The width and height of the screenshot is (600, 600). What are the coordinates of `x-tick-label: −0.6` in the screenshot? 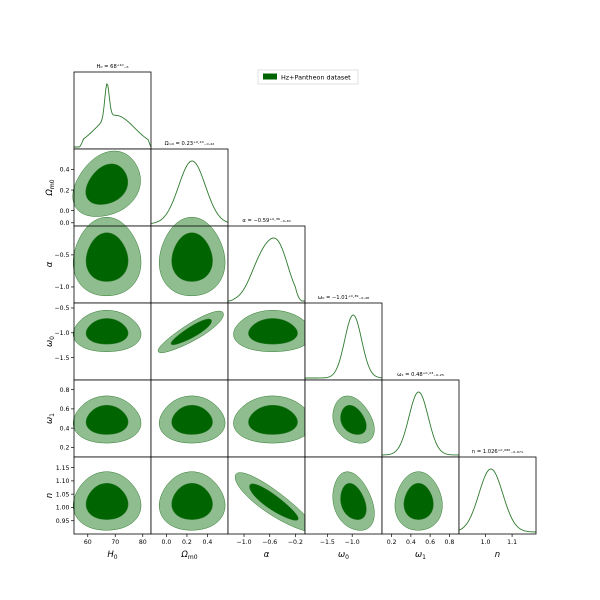 It's located at (269, 542).